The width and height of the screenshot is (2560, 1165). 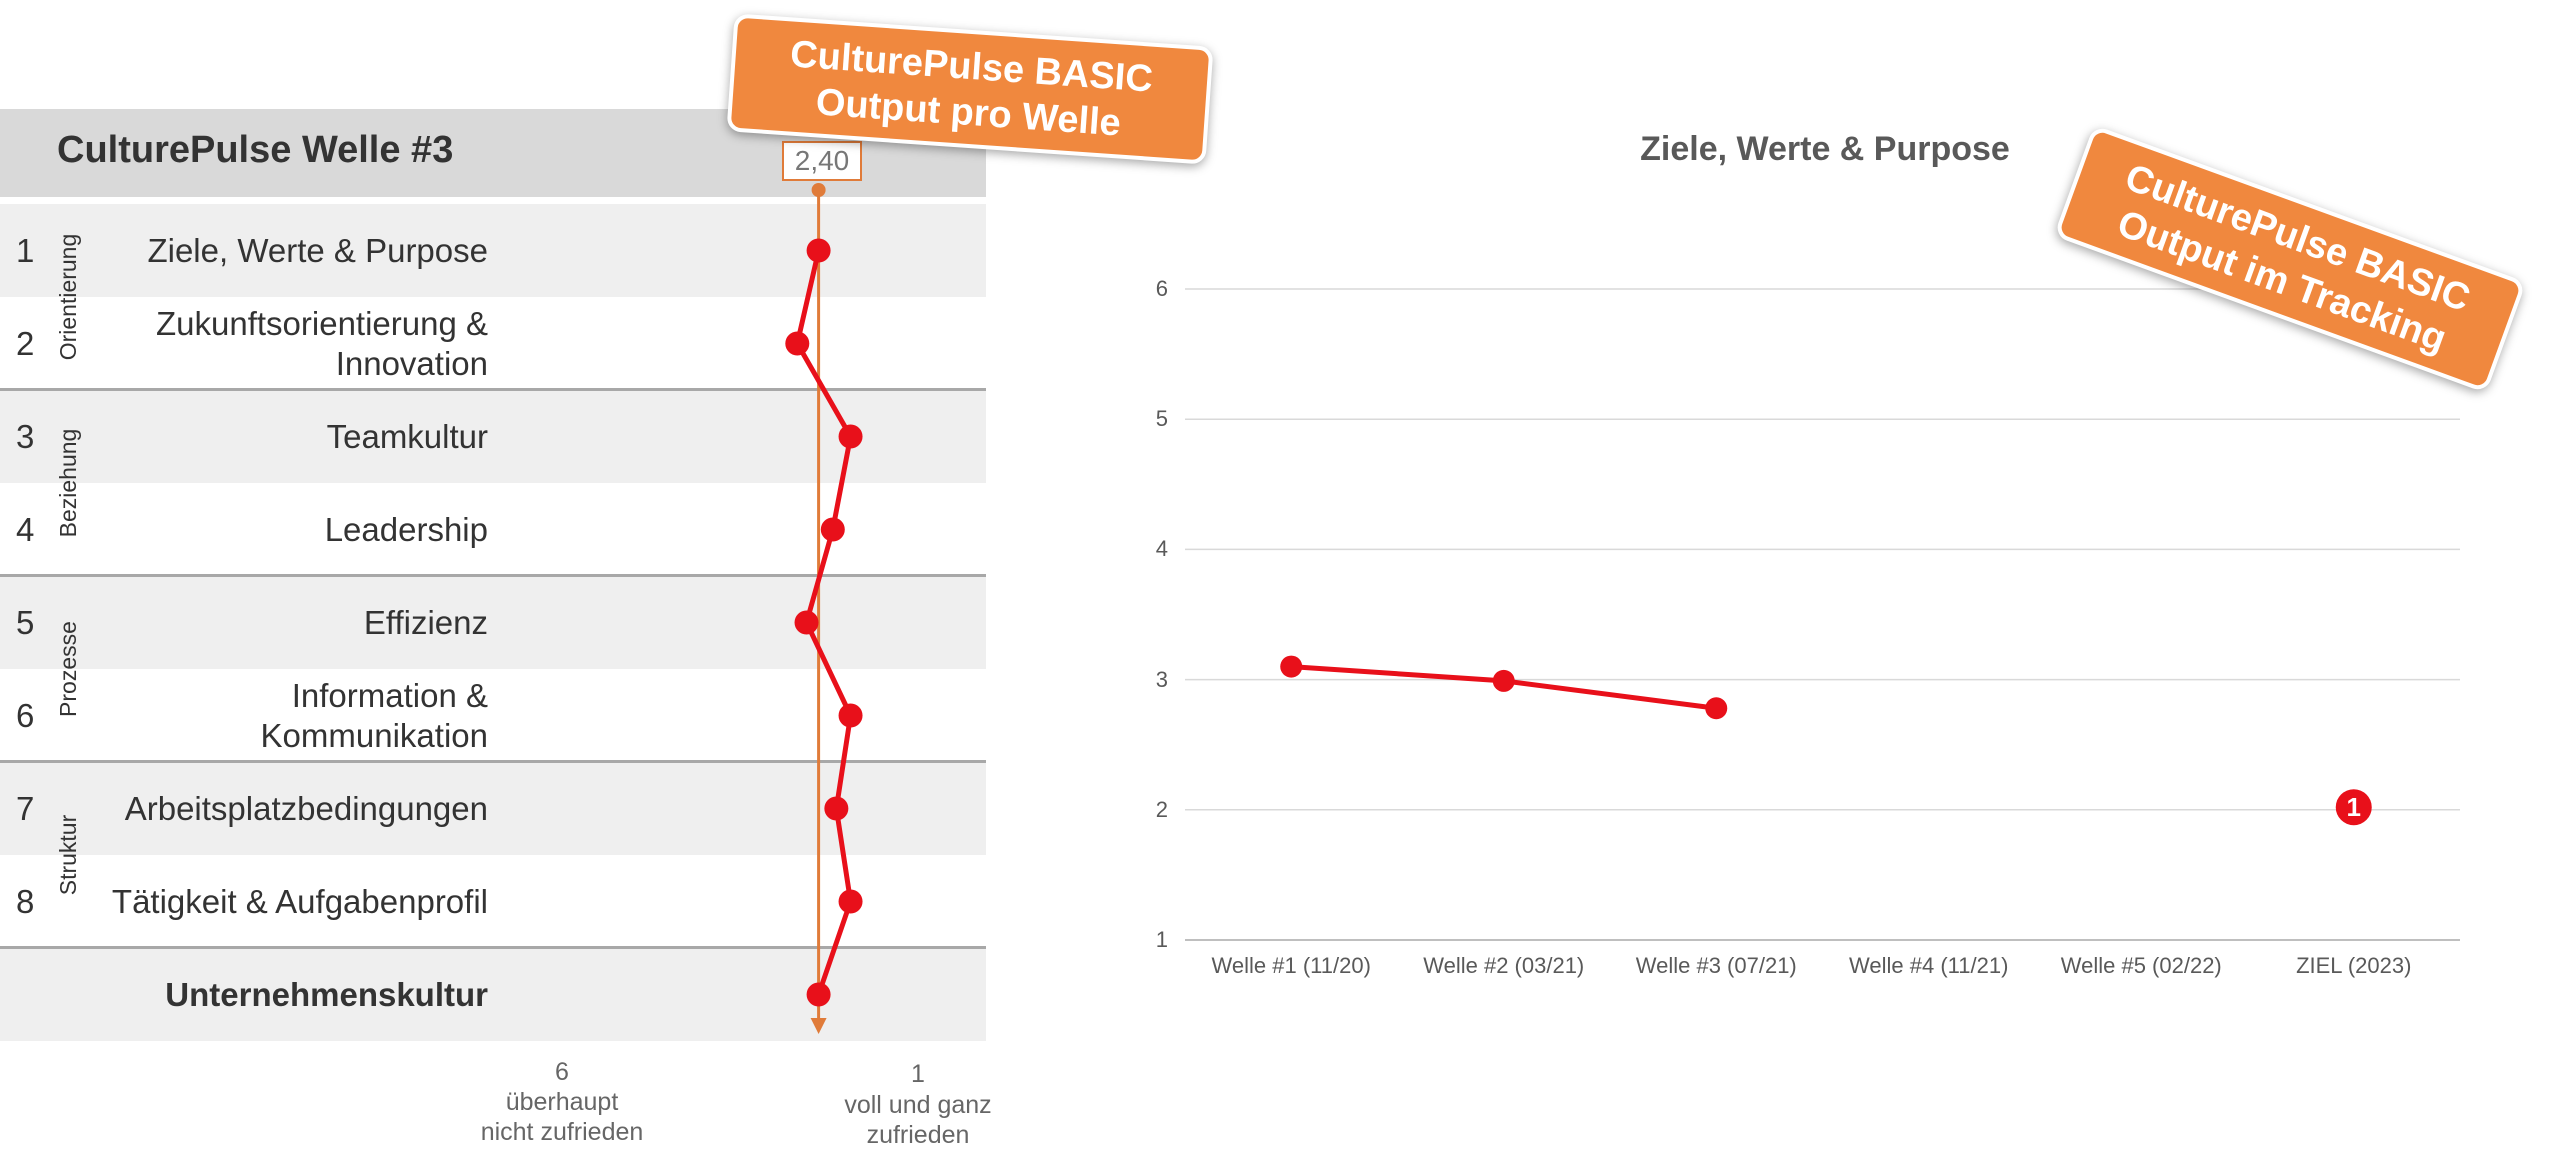 I want to click on row-label-line: Unternehmenskultur, so click(x=326, y=994).